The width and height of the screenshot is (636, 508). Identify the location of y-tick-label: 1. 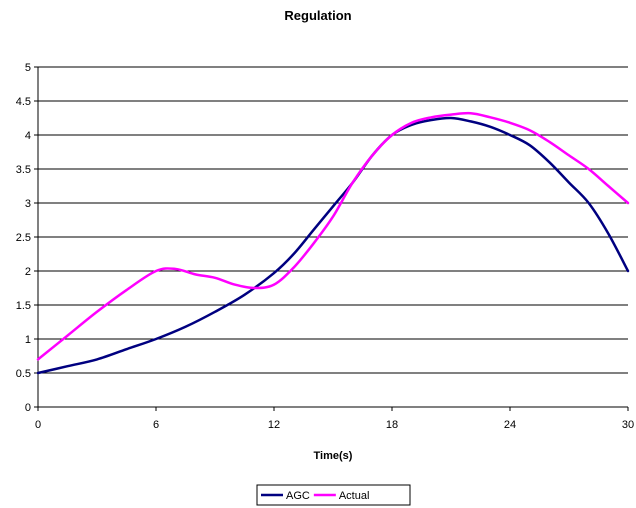
(28, 340).